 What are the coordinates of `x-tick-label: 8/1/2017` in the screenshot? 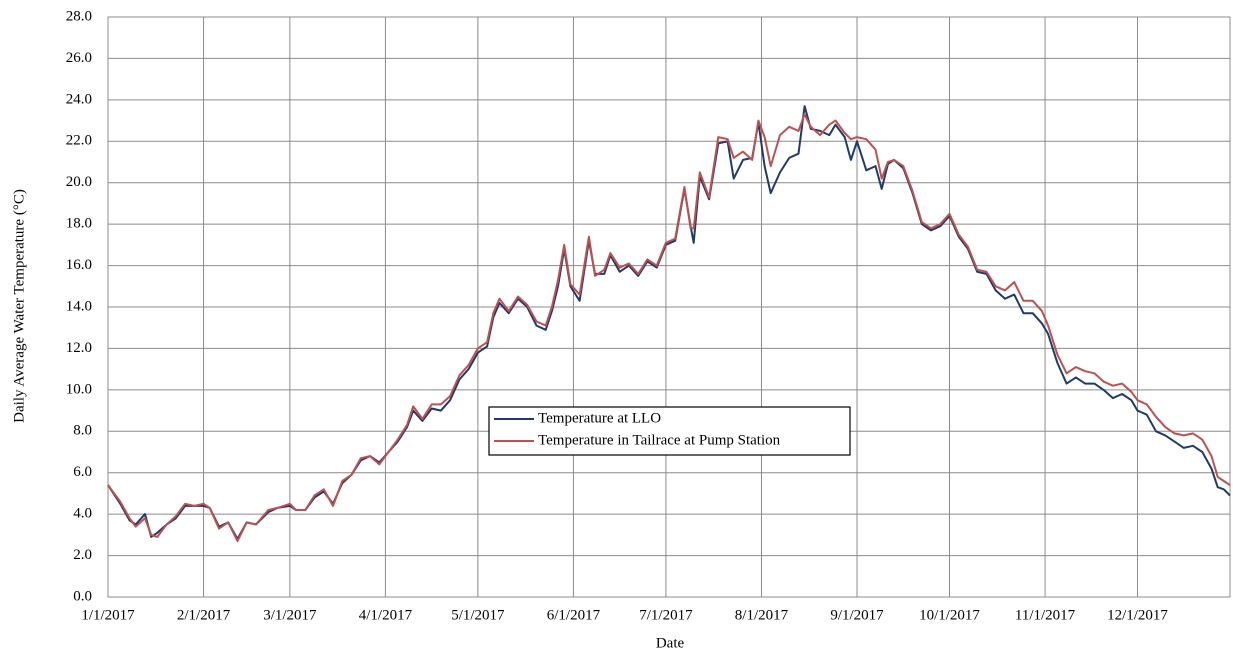 It's located at (762, 615).